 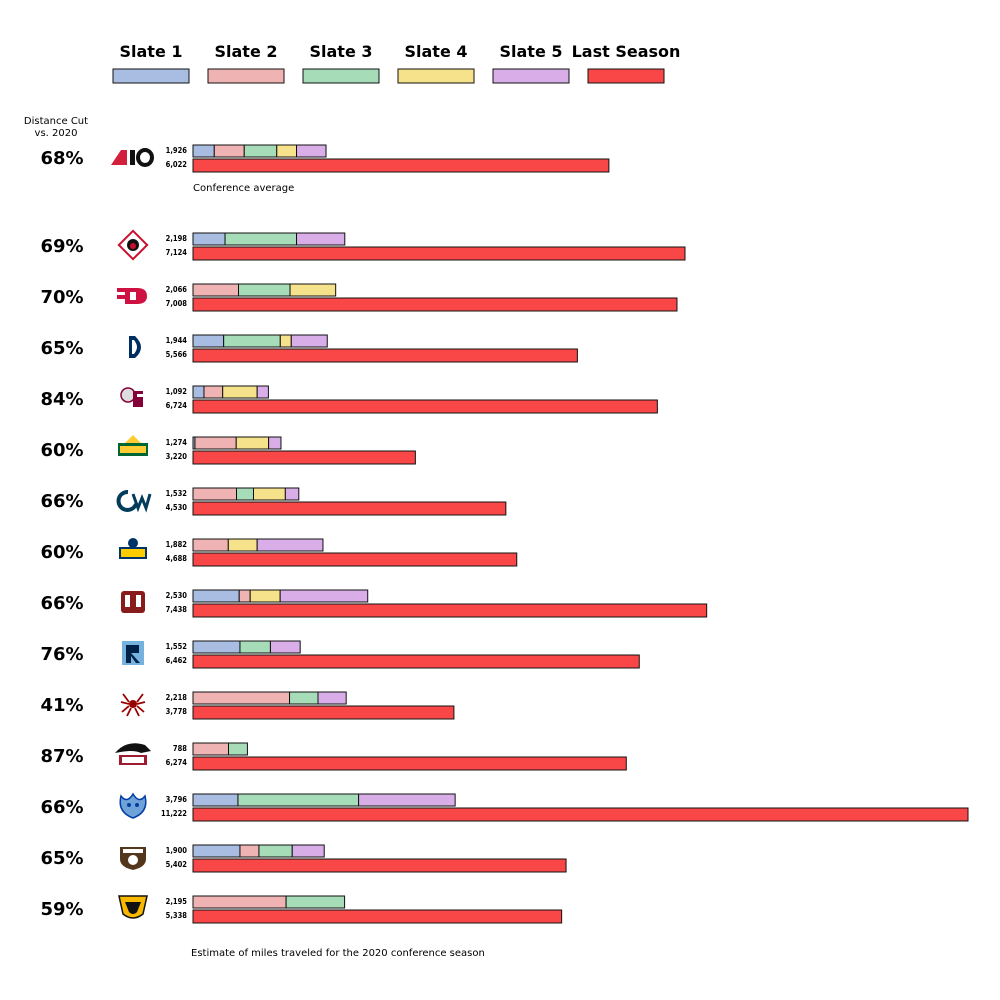 I want to click on pct-value: 87%, so click(x=61, y=756).